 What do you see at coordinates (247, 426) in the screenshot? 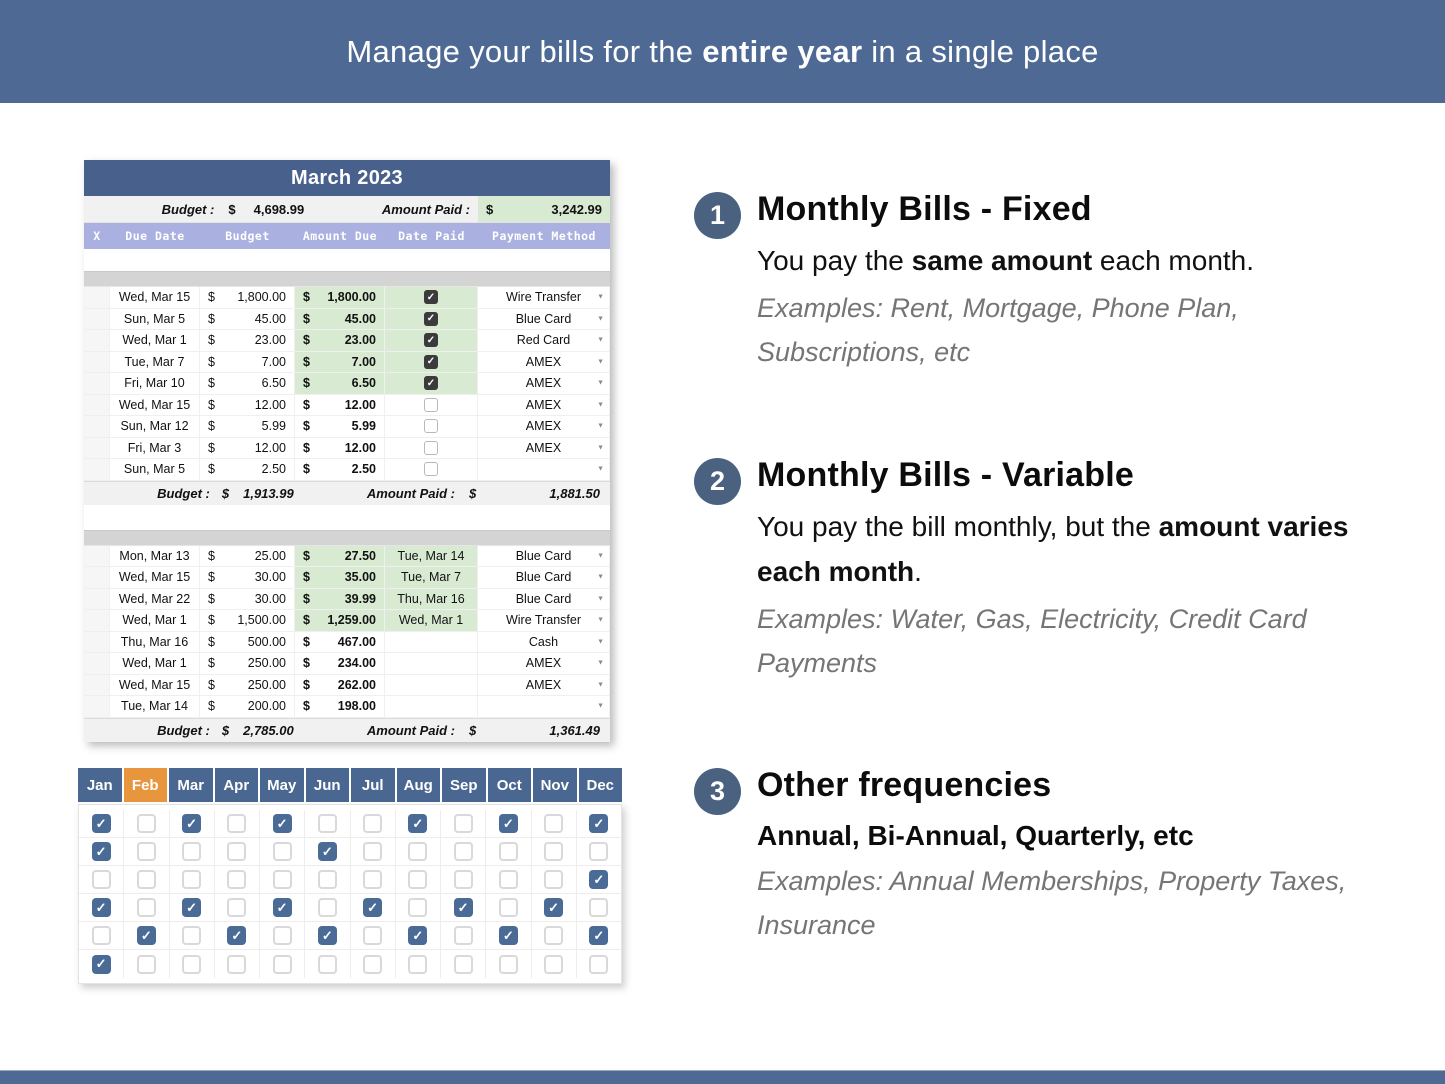
I see `budget-cell: $5.99` at bounding box center [247, 426].